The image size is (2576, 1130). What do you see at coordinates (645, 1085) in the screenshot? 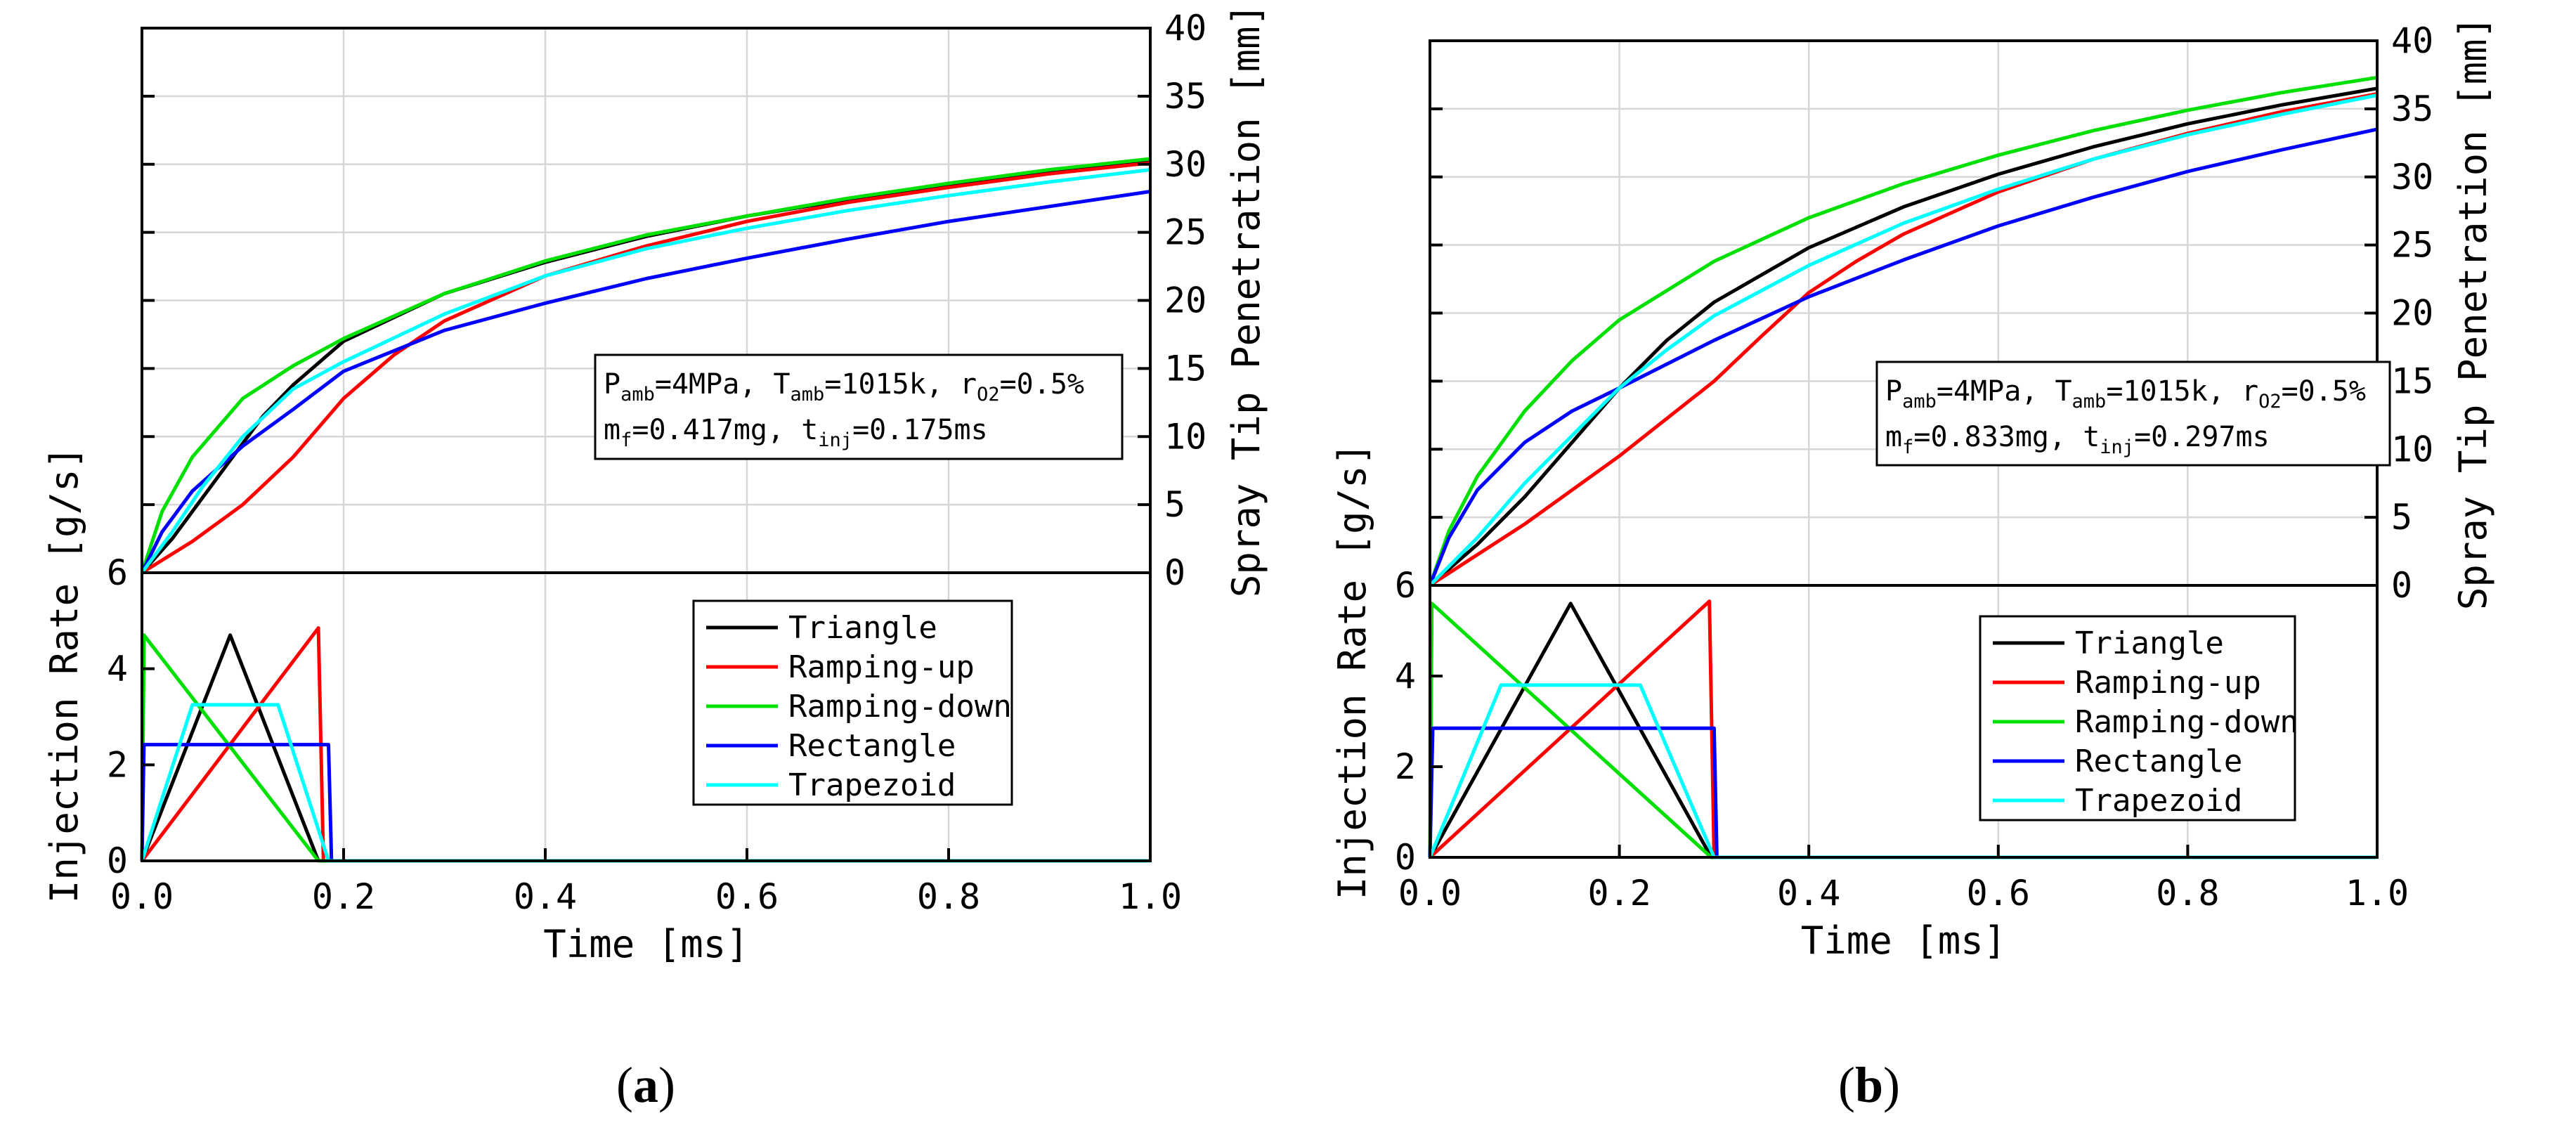
I see `caption-letter: a` at bounding box center [645, 1085].